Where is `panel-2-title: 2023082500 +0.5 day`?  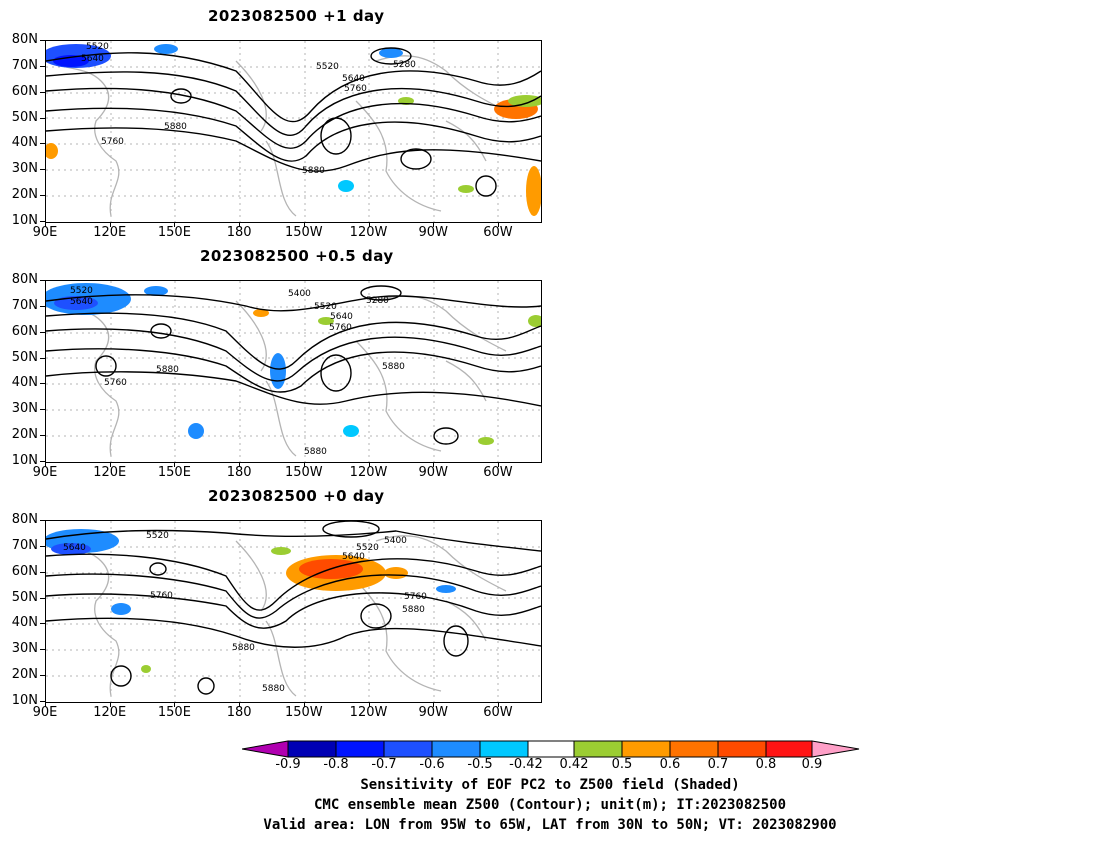 panel-2-title: 2023082500 +0.5 day is located at coordinates (297, 256).